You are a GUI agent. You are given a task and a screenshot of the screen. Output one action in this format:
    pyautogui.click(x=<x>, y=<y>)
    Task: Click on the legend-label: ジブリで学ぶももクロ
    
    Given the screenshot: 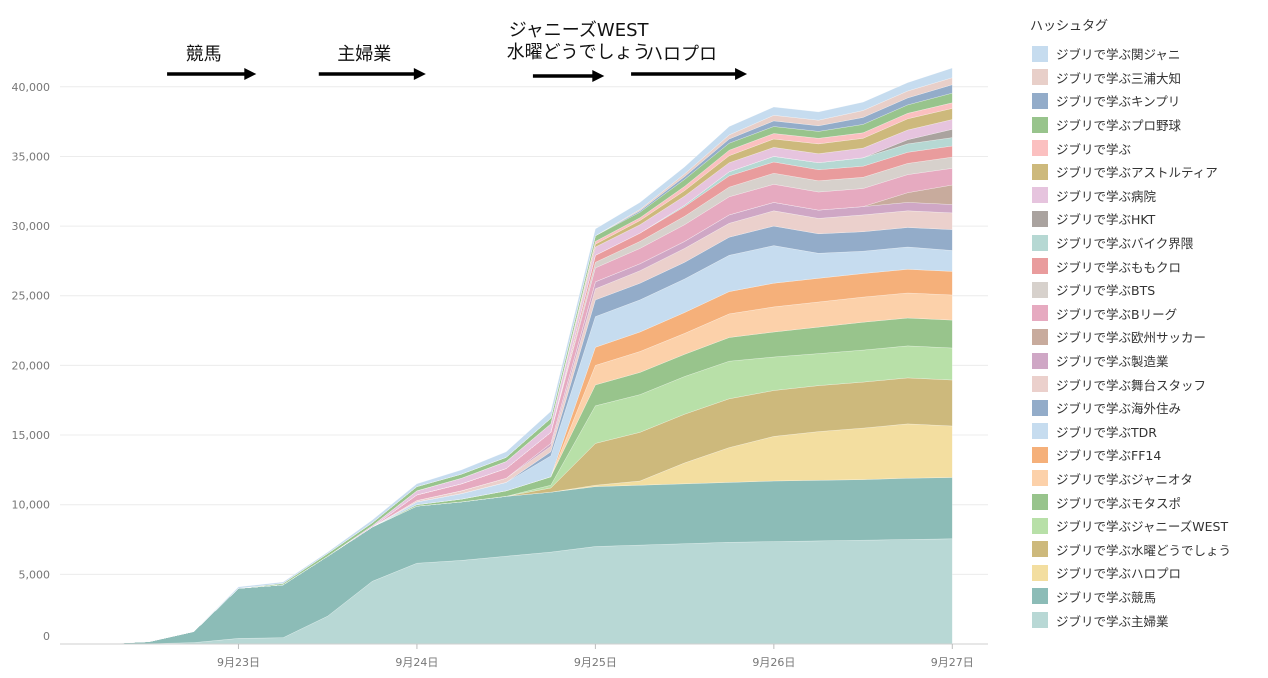 What is the action you would take?
    pyautogui.click(x=1119, y=267)
    